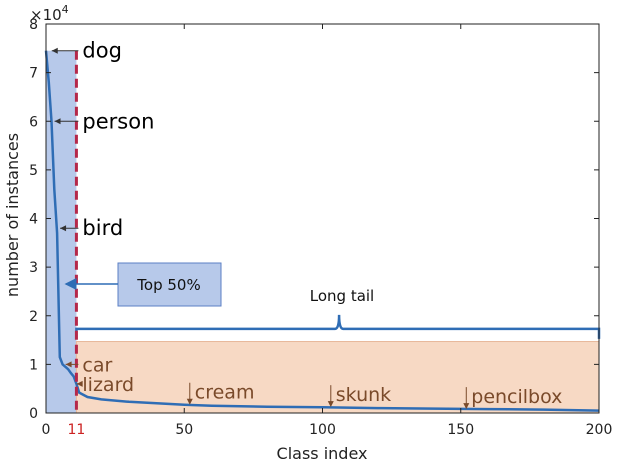 The image size is (623, 466). Describe the element at coordinates (118, 121) in the screenshot. I see `annotation-label: person` at that location.